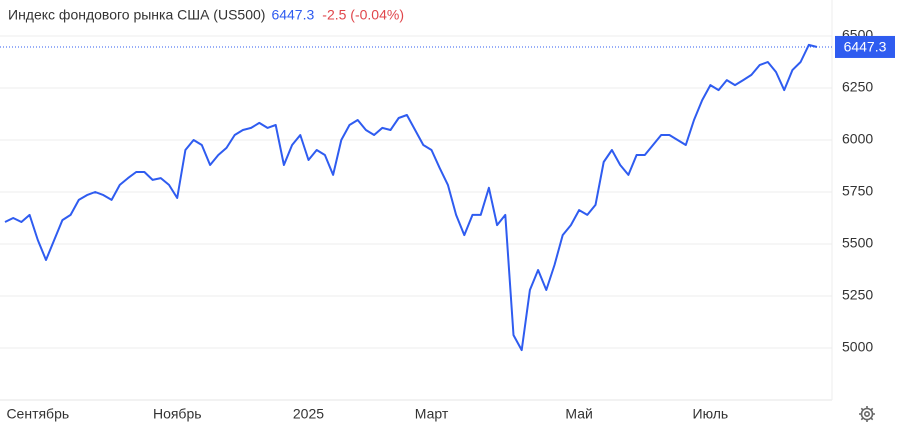 The image size is (900, 437). What do you see at coordinates (37, 414) in the screenshot?
I see `x-tick-label: Сентябрь` at bounding box center [37, 414].